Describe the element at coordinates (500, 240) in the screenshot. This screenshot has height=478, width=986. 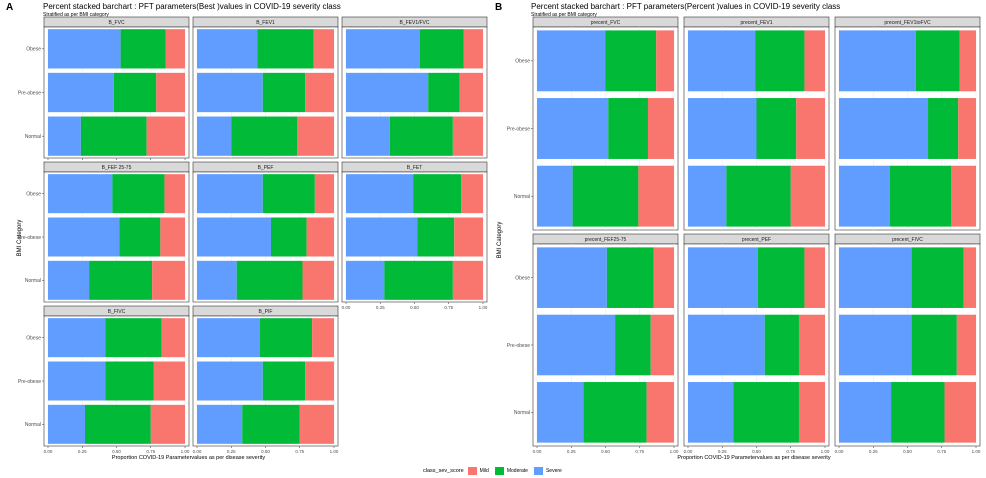
I see `panel-b-ylabel: BMI Category` at that location.